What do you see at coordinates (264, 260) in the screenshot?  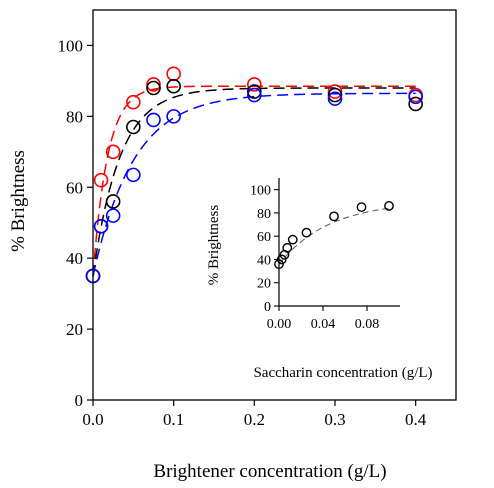 I see `inset-y-tick-label: 40` at bounding box center [264, 260].